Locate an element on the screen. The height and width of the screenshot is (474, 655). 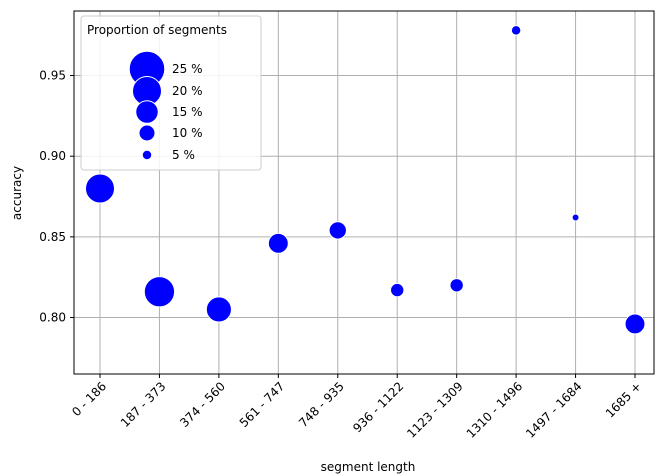
legend-entry-label: 20 % is located at coordinates (187, 91).